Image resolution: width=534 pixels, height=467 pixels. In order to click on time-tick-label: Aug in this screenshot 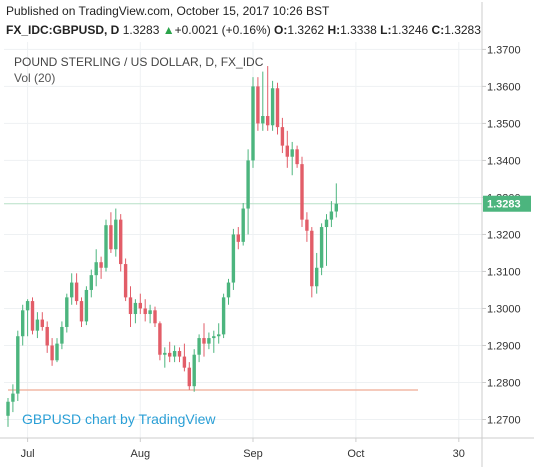, I will do `click(141, 454)`.